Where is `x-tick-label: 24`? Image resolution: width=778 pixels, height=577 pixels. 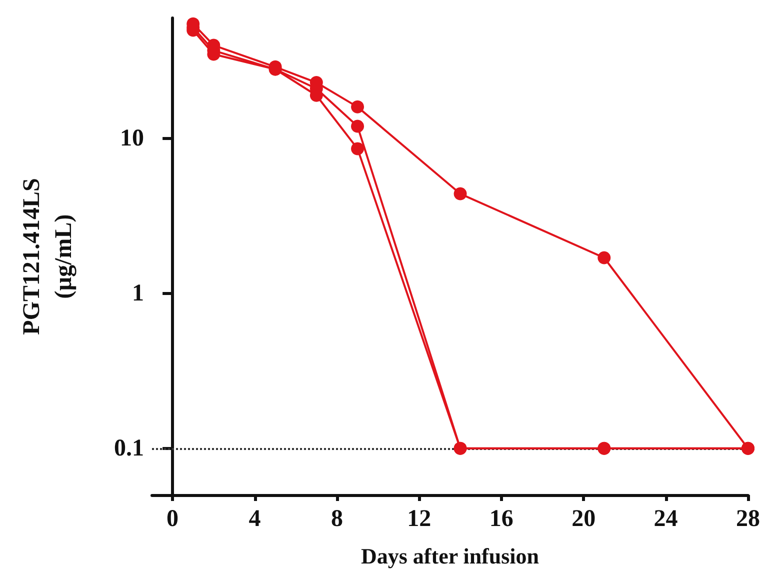
x-tick-label: 24 is located at coordinates (666, 519).